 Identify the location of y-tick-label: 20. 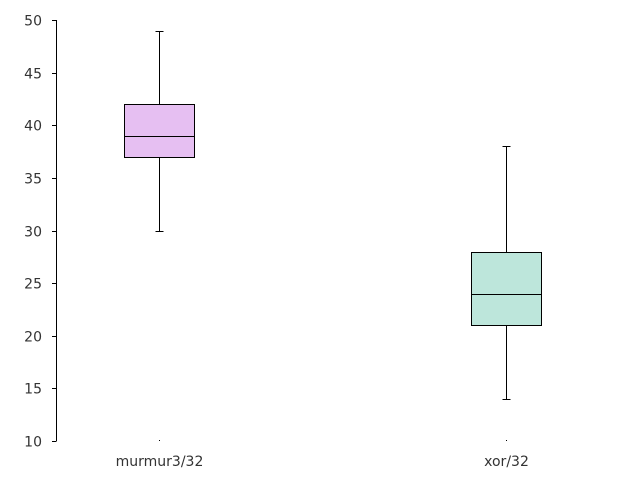
(33, 338).